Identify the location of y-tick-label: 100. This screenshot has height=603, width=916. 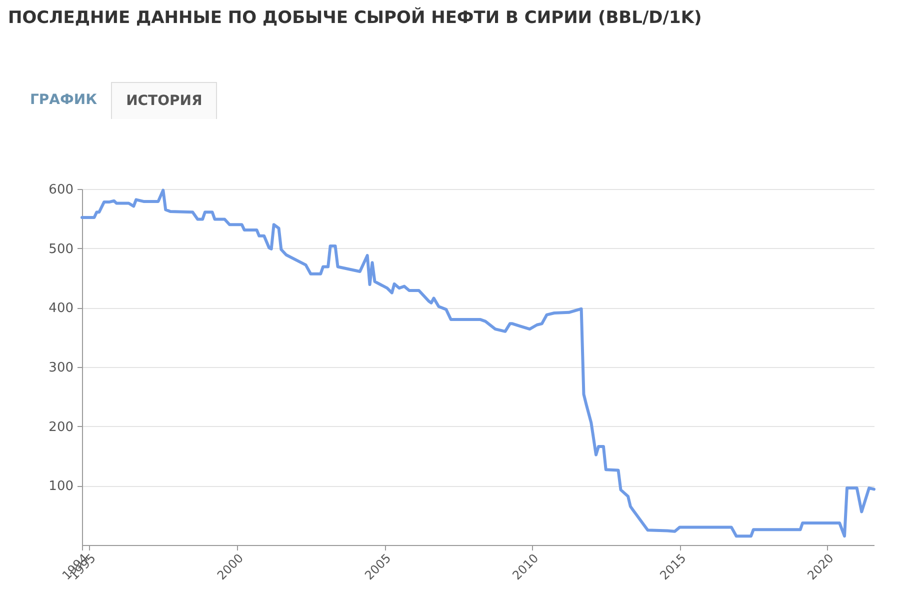
(61, 486).